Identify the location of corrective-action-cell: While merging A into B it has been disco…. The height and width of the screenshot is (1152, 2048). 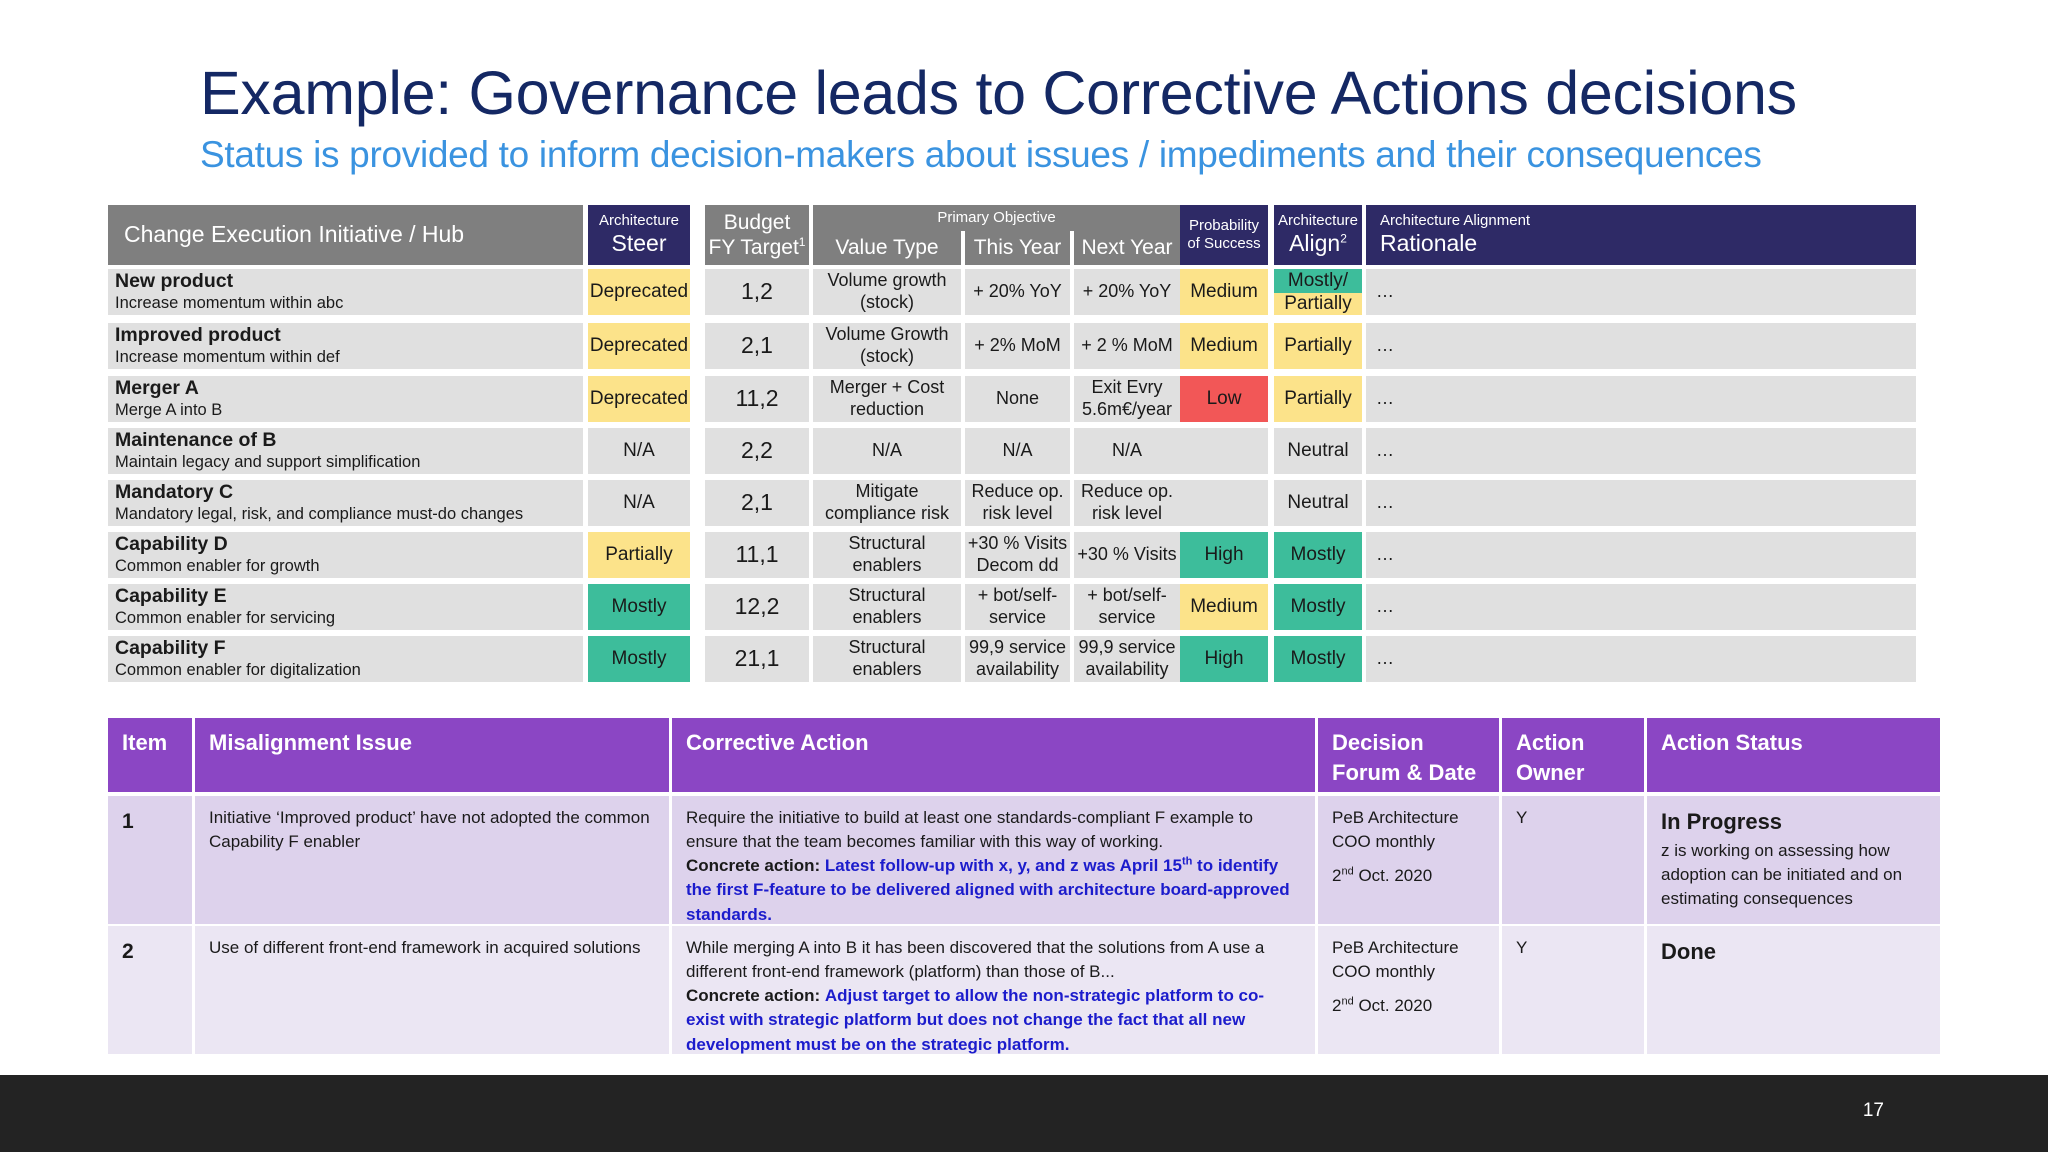
(993, 990).